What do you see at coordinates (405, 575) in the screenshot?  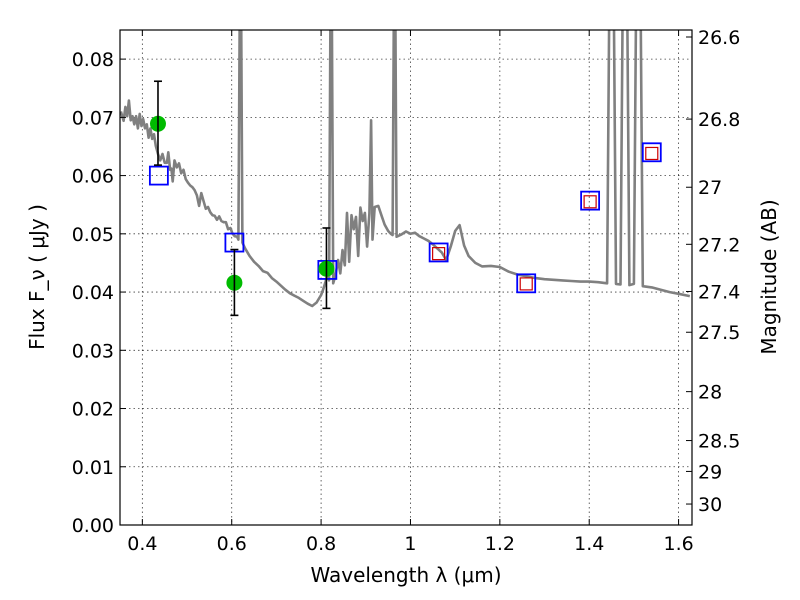 I see `x-axis-title: Wavelength λ (μm)` at bounding box center [405, 575].